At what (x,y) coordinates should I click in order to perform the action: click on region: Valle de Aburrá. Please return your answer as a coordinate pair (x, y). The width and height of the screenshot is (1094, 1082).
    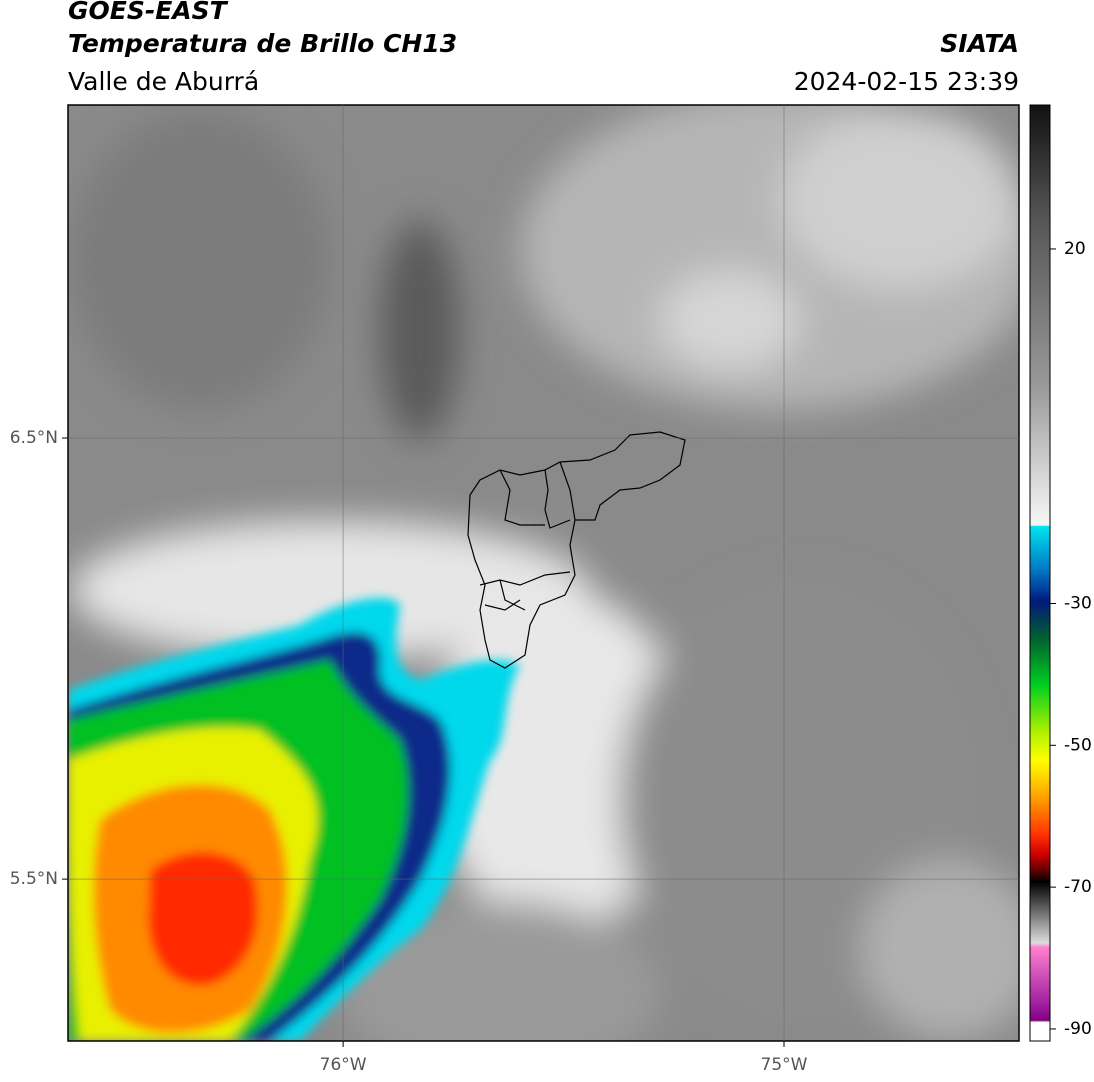
    Looking at the image, I should click on (163, 81).